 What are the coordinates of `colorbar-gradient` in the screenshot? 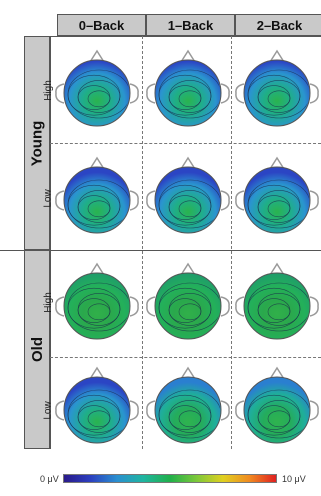 It's located at (170, 478).